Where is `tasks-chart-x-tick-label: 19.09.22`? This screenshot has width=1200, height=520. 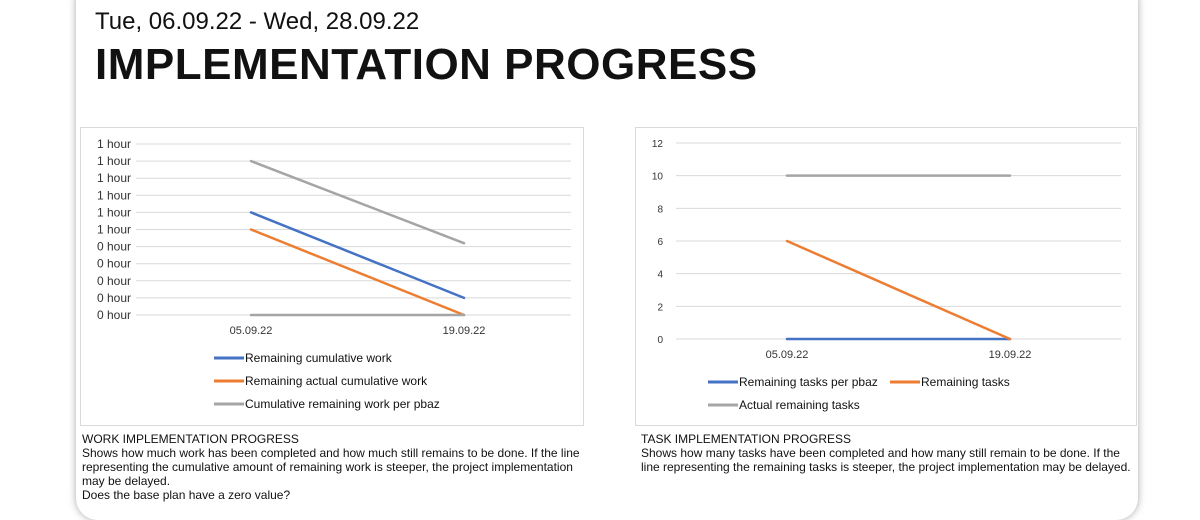
tasks-chart-x-tick-label: 19.09.22 is located at coordinates (1010, 355).